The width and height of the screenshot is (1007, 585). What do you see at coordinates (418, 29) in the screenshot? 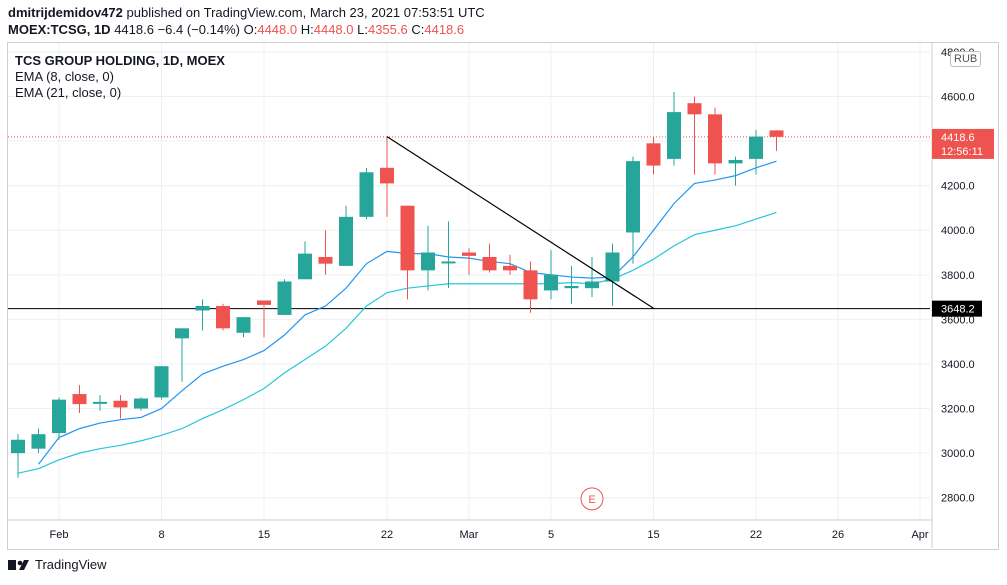
I see `close-label: C:` at bounding box center [418, 29].